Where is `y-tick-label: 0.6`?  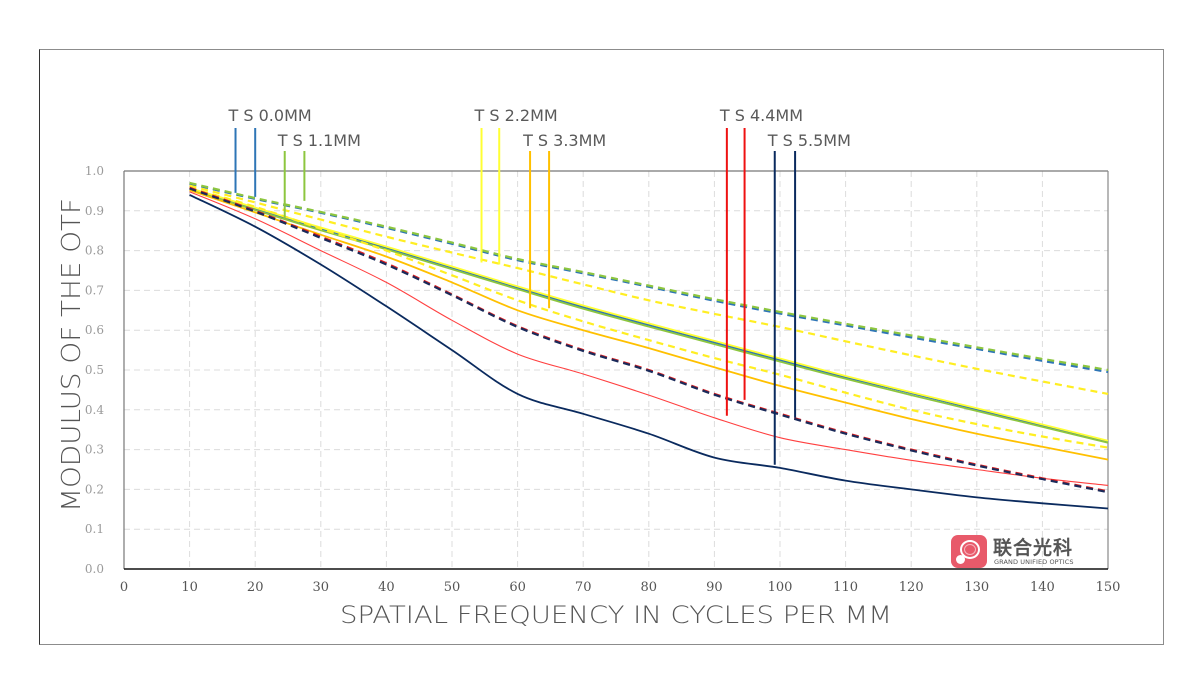
y-tick-label: 0.6 is located at coordinates (94, 330).